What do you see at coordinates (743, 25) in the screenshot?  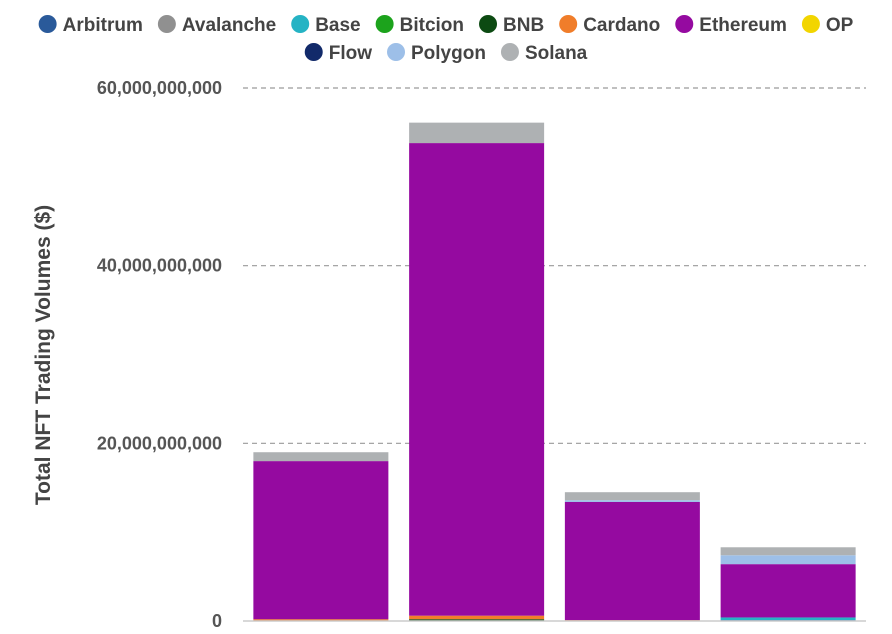 I see `legend-label: Ethereum` at bounding box center [743, 25].